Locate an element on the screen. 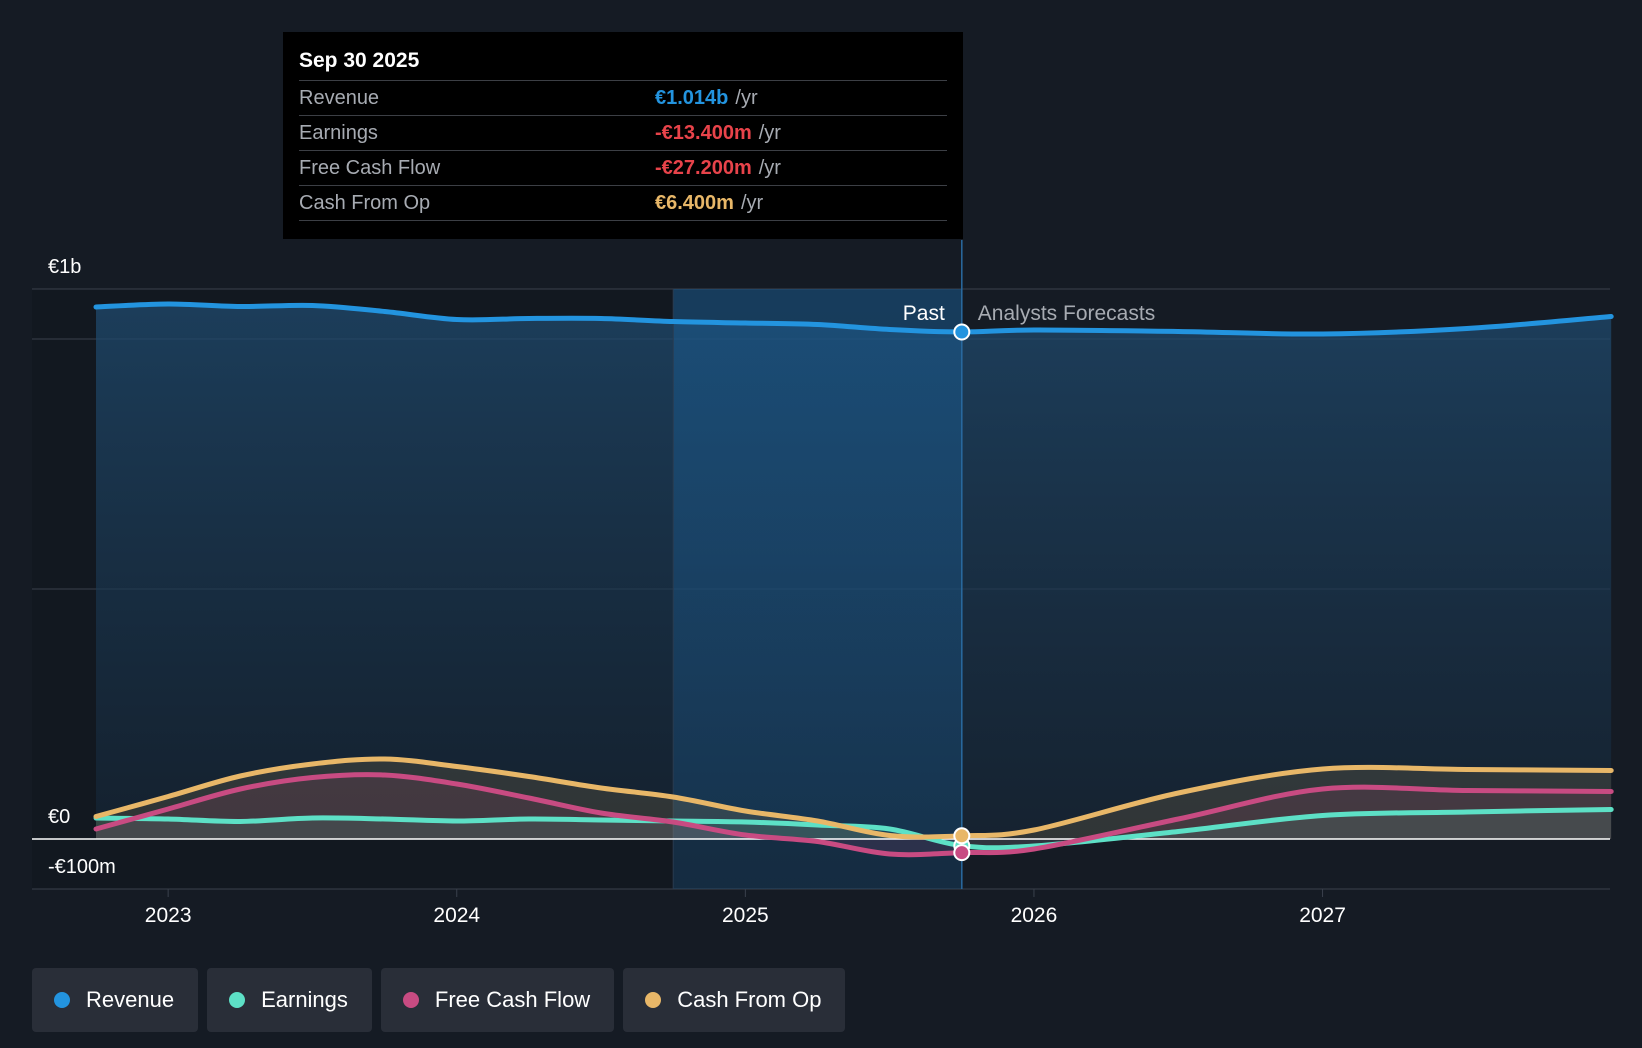 The height and width of the screenshot is (1048, 1642). tooltip-row-revenue: Revenue €1.014b /yr is located at coordinates (623, 97).